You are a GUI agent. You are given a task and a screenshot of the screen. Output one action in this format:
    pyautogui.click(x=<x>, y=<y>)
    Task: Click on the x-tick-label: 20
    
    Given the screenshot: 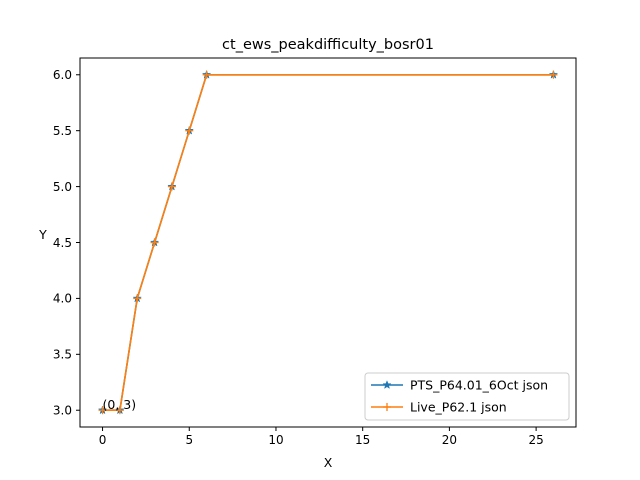 What is the action you would take?
    pyautogui.click(x=449, y=440)
    